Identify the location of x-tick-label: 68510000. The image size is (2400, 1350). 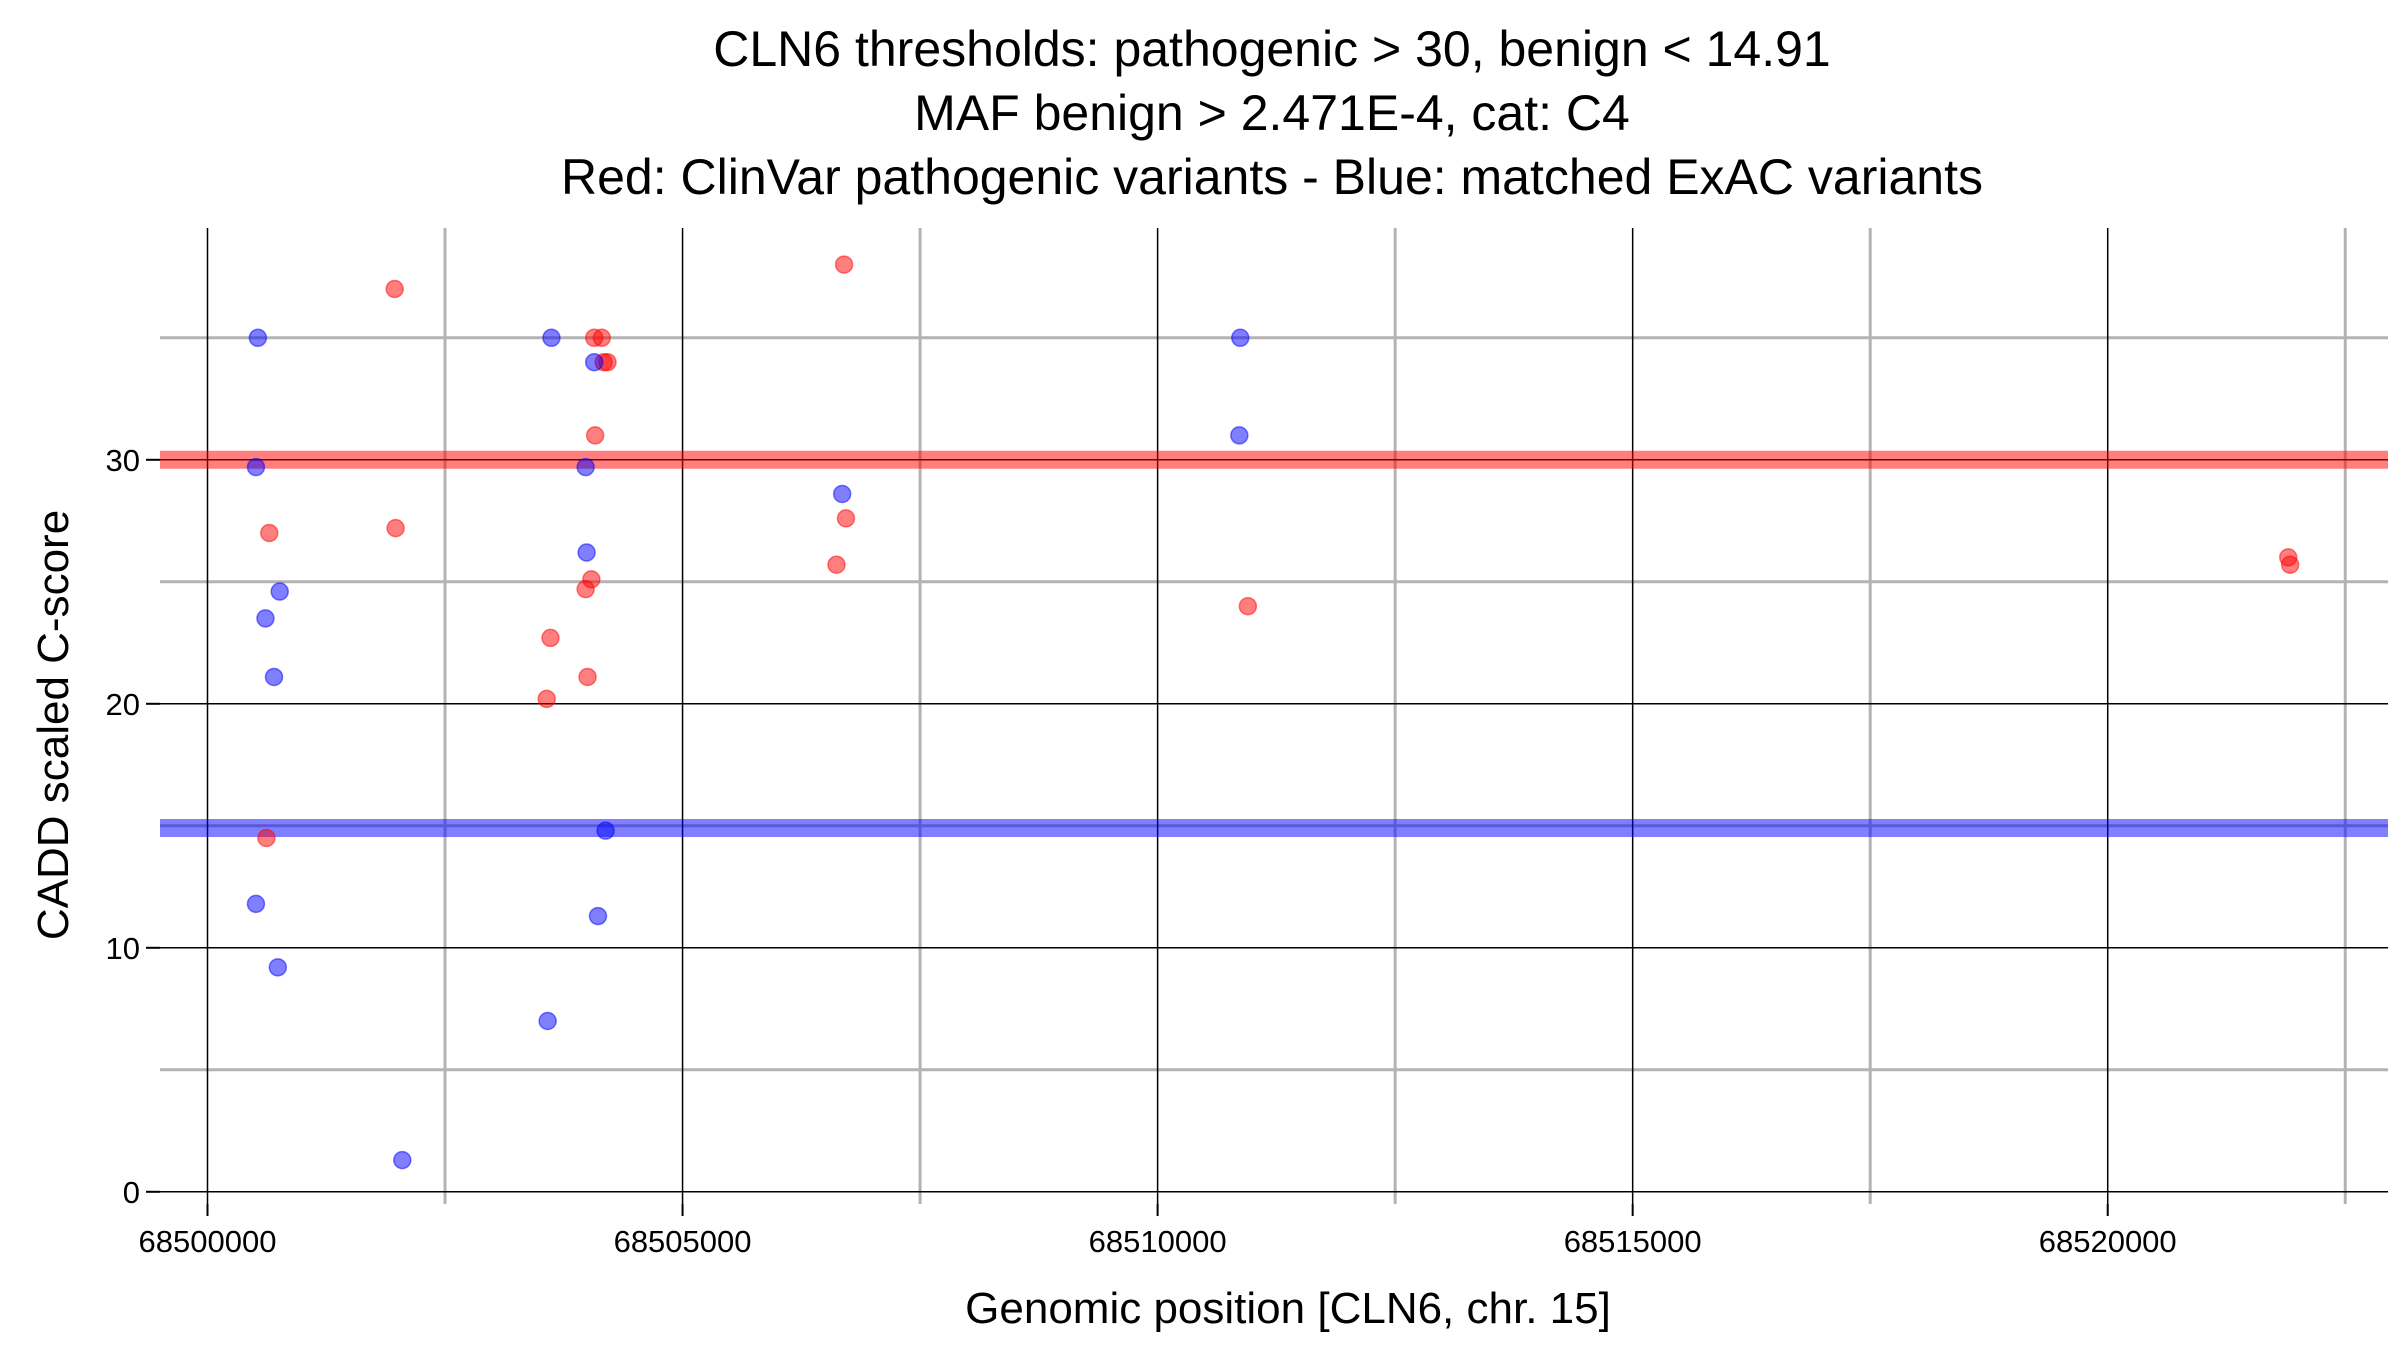
(1158, 1241).